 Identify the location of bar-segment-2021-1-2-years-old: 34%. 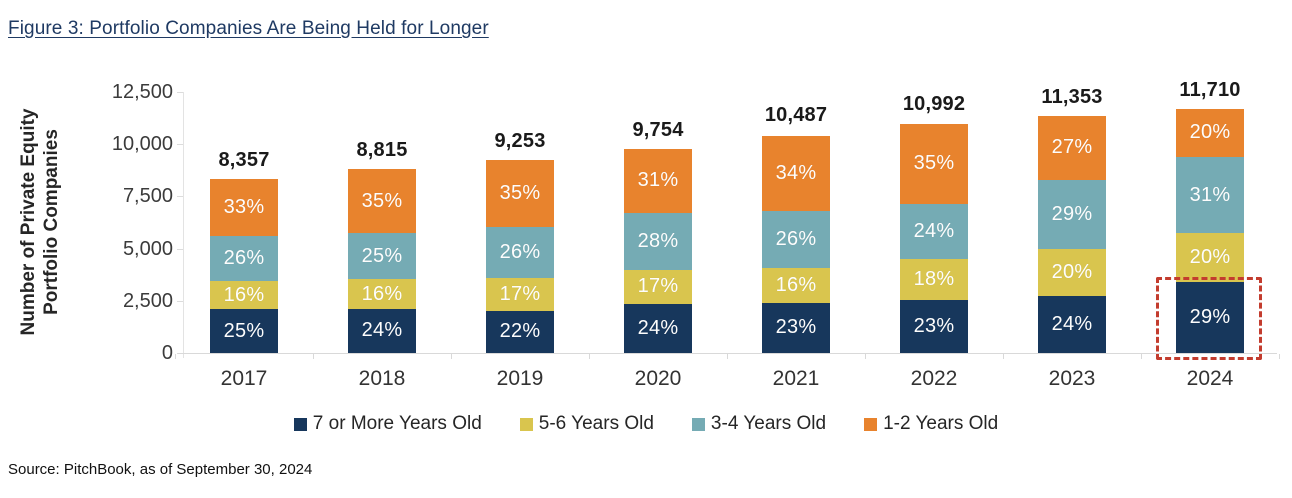
(796, 173).